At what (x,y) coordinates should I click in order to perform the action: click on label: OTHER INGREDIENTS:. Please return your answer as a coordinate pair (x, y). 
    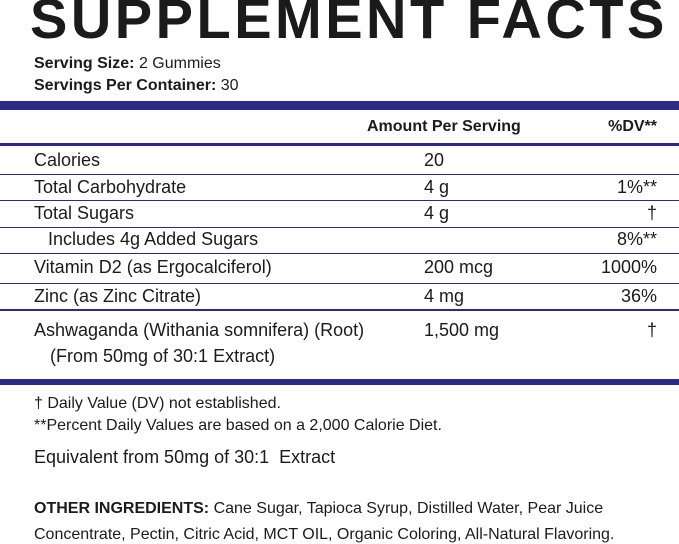
    Looking at the image, I should click on (122, 508).